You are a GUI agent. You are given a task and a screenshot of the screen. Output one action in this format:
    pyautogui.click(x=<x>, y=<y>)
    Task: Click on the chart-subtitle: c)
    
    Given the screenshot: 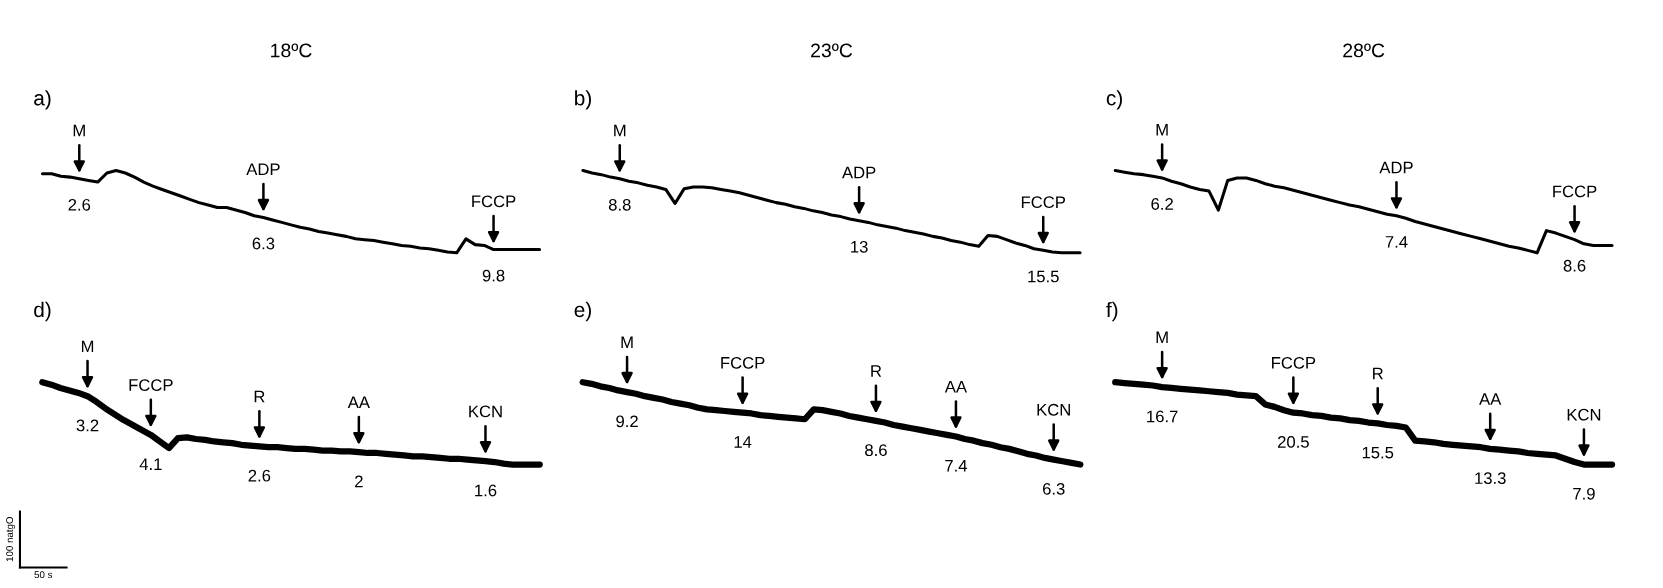 What is the action you would take?
    pyautogui.click(x=1114, y=100)
    